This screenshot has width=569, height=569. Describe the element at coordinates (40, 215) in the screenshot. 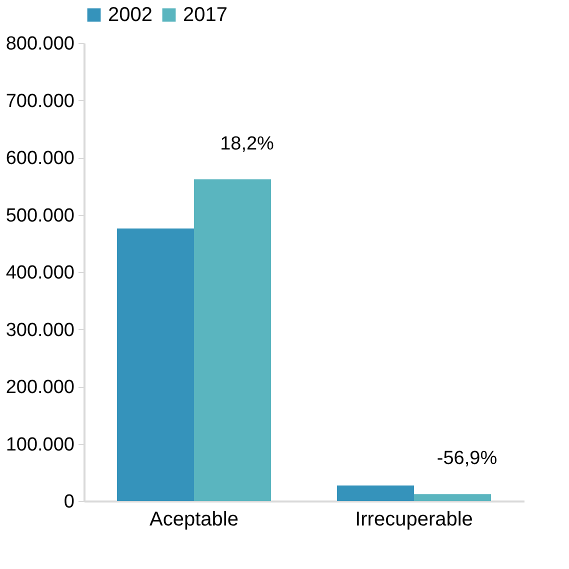

I see `y-tick-label: 500.000` at that location.